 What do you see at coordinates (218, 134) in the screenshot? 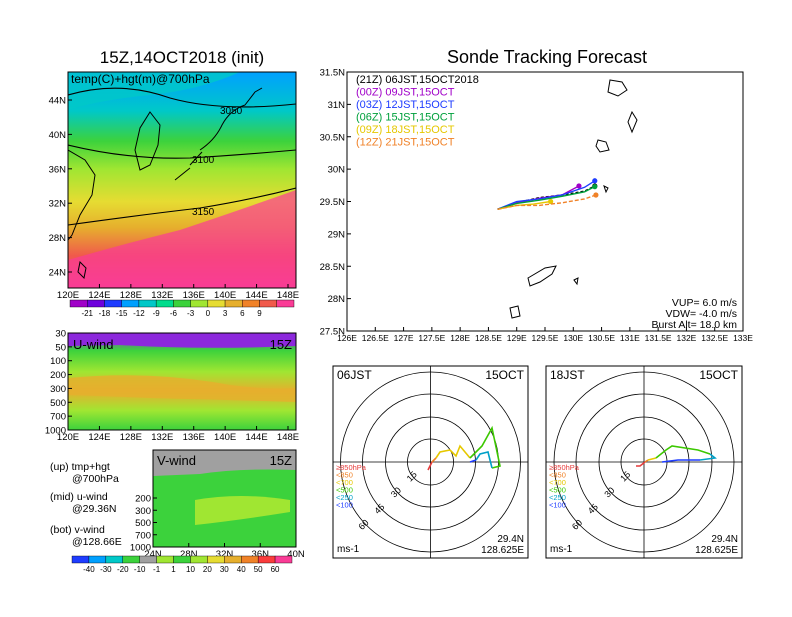
I see `japan-coastline` at bounding box center [218, 134].